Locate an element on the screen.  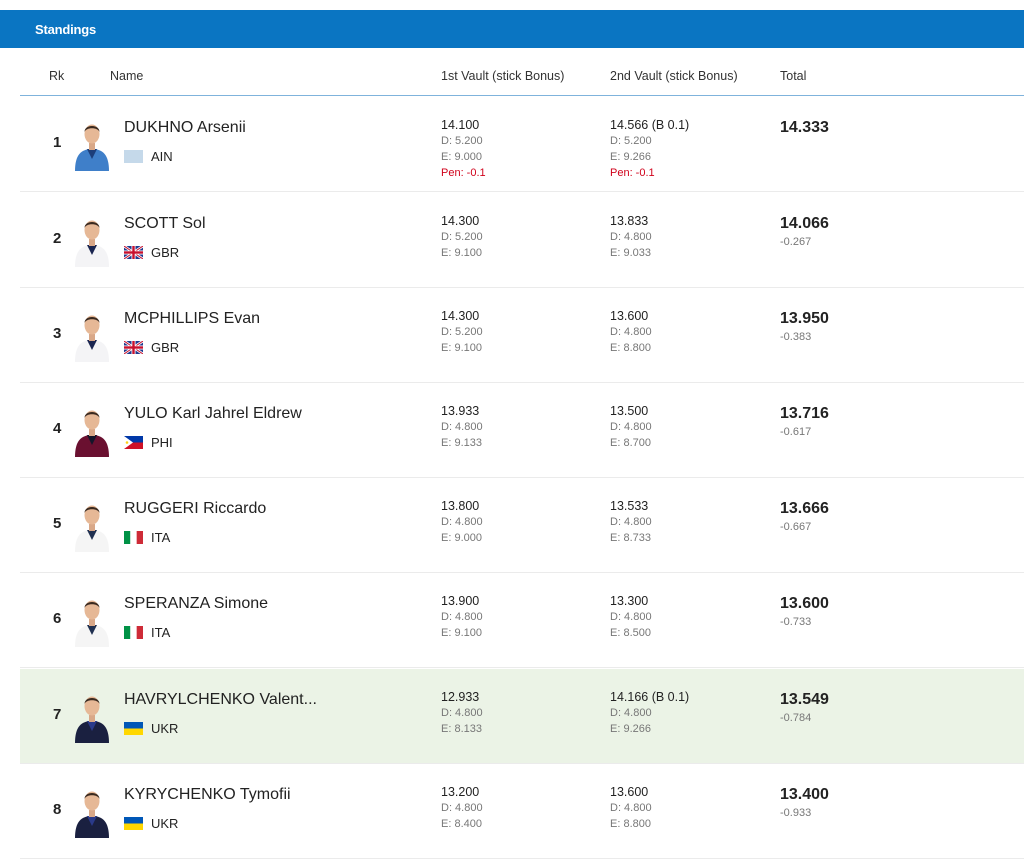
athlete-country: UKR is located at coordinates (151, 728).